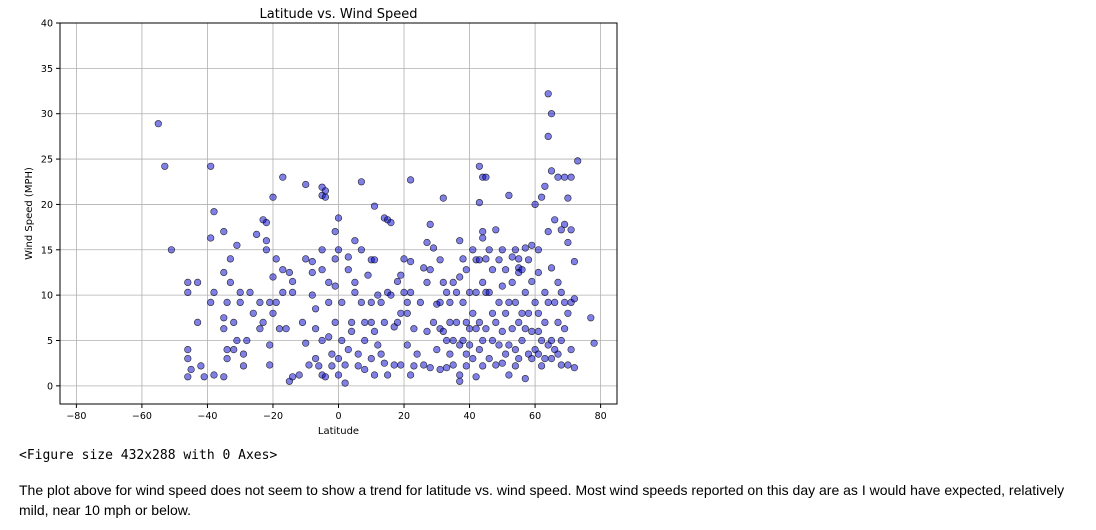 The height and width of the screenshot is (530, 1096). What do you see at coordinates (338, 431) in the screenshot?
I see `x-axis-label: Latitude` at bounding box center [338, 431].